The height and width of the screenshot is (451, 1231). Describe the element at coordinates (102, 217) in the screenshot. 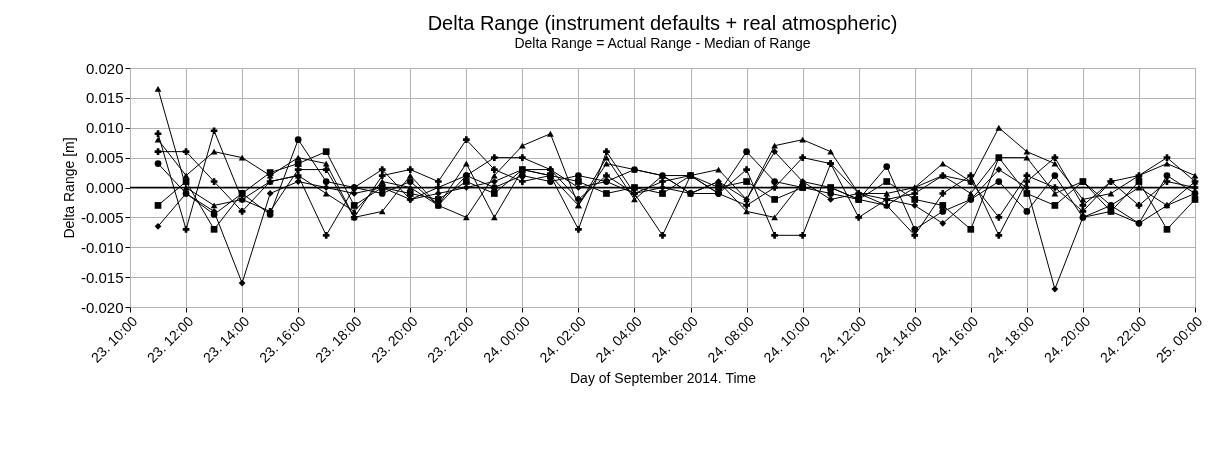

I see `y-tick-label: -0.005` at that location.